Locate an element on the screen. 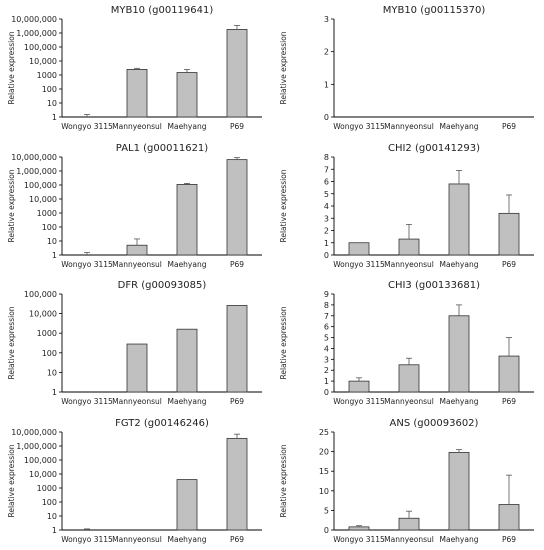  y-tick-label: 7 is located at coordinates (326, 316).